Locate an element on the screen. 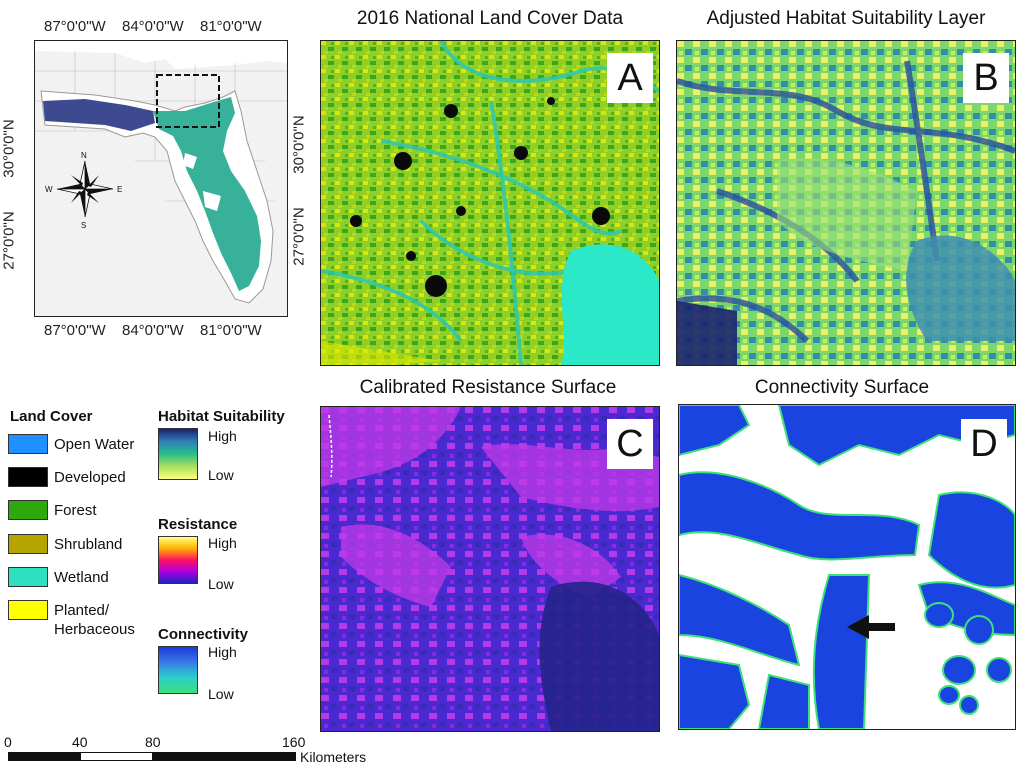 The width and height of the screenshot is (1024, 768). habitat-suitability-ramp is located at coordinates (178, 454).